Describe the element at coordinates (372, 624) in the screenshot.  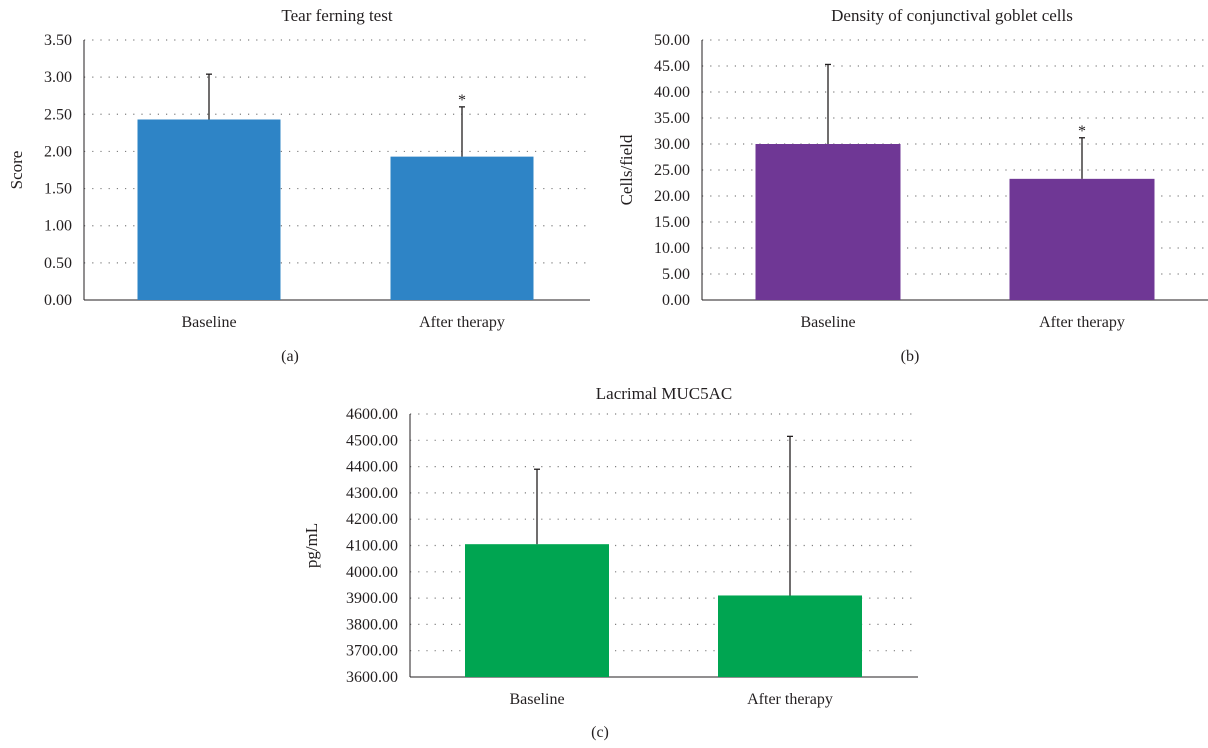
I see `y-tick-label: 3800.00` at that location.